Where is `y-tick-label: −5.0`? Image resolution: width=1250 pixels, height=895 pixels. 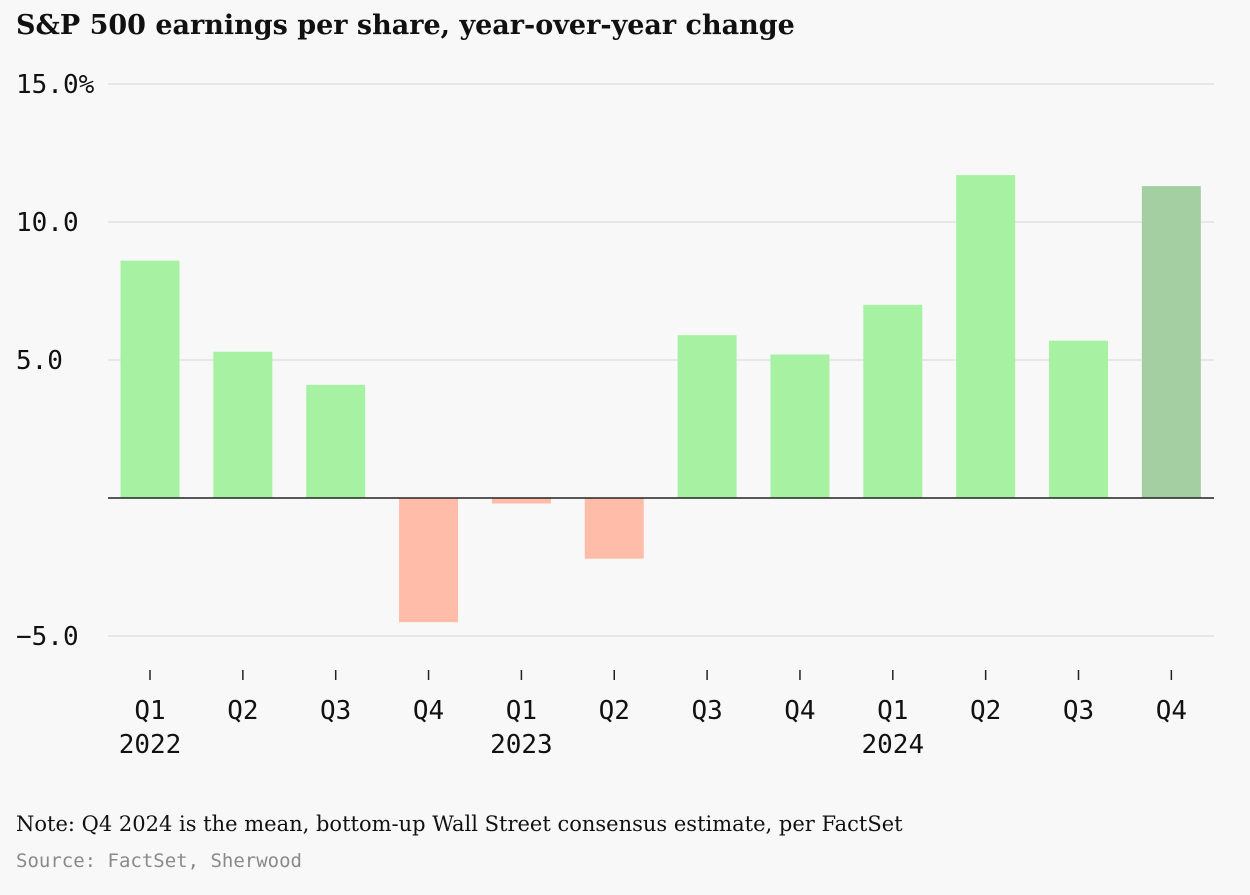 y-tick-label: −5.0 is located at coordinates (47, 637).